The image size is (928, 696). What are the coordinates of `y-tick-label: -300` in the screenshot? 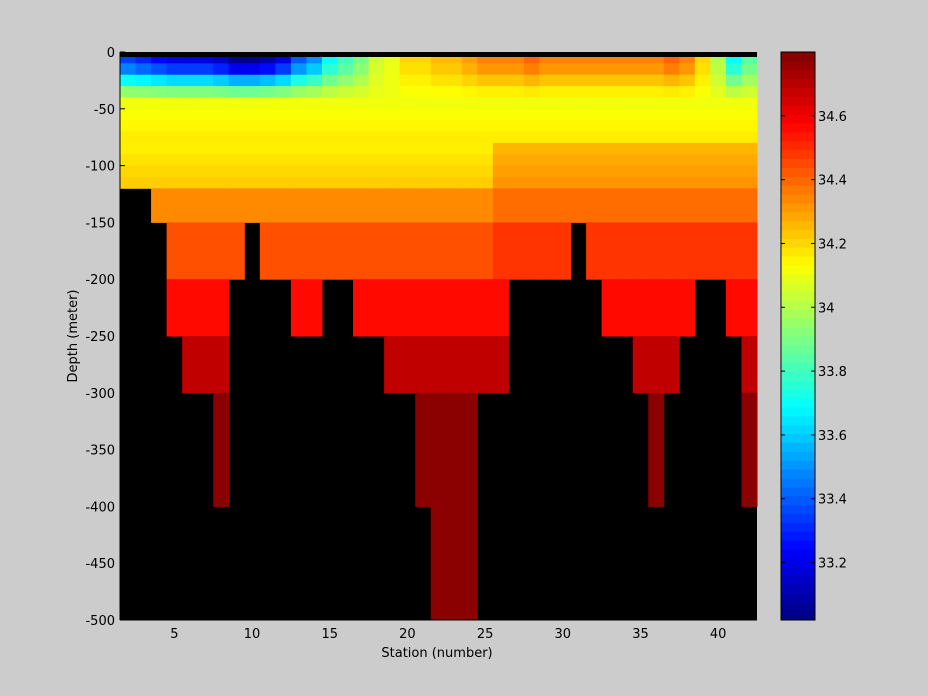 It's located at (100, 394).